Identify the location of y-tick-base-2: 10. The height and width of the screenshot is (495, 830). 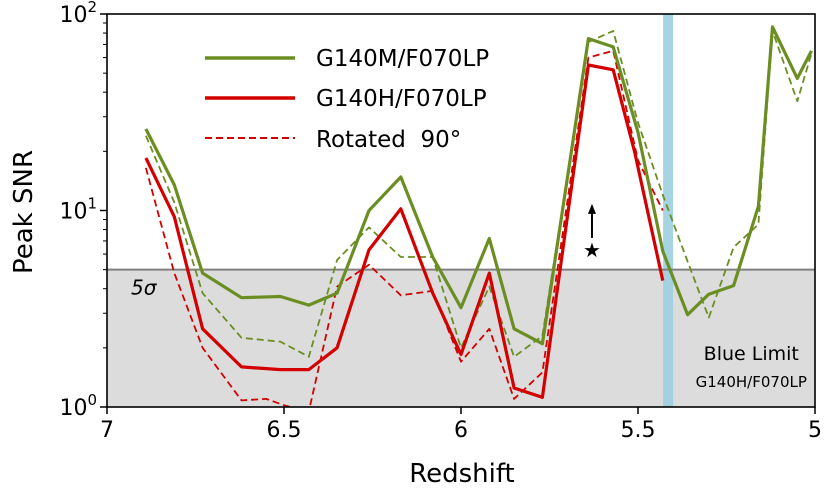
(73, 15).